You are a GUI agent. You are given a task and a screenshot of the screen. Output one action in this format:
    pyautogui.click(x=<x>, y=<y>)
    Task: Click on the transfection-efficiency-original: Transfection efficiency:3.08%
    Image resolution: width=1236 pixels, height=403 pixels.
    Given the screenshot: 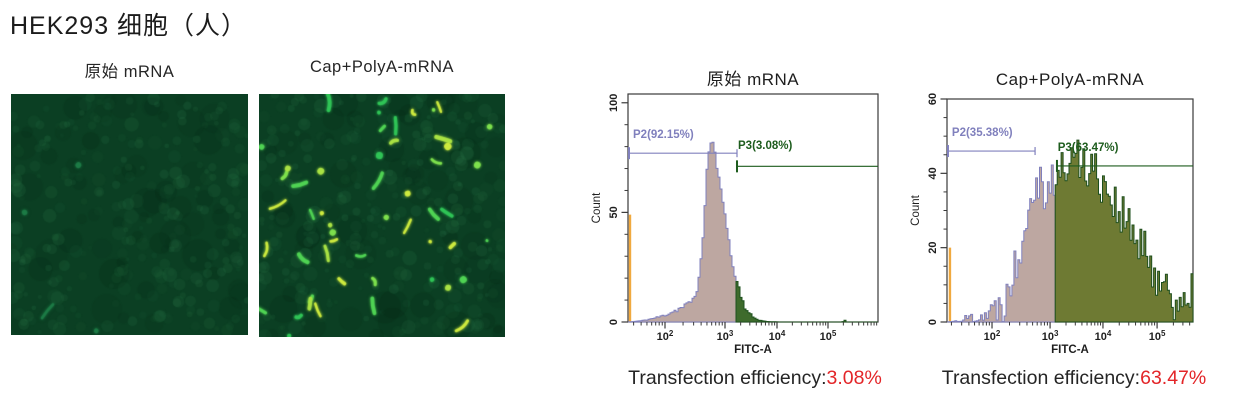 What is the action you would take?
    pyautogui.click(x=755, y=378)
    